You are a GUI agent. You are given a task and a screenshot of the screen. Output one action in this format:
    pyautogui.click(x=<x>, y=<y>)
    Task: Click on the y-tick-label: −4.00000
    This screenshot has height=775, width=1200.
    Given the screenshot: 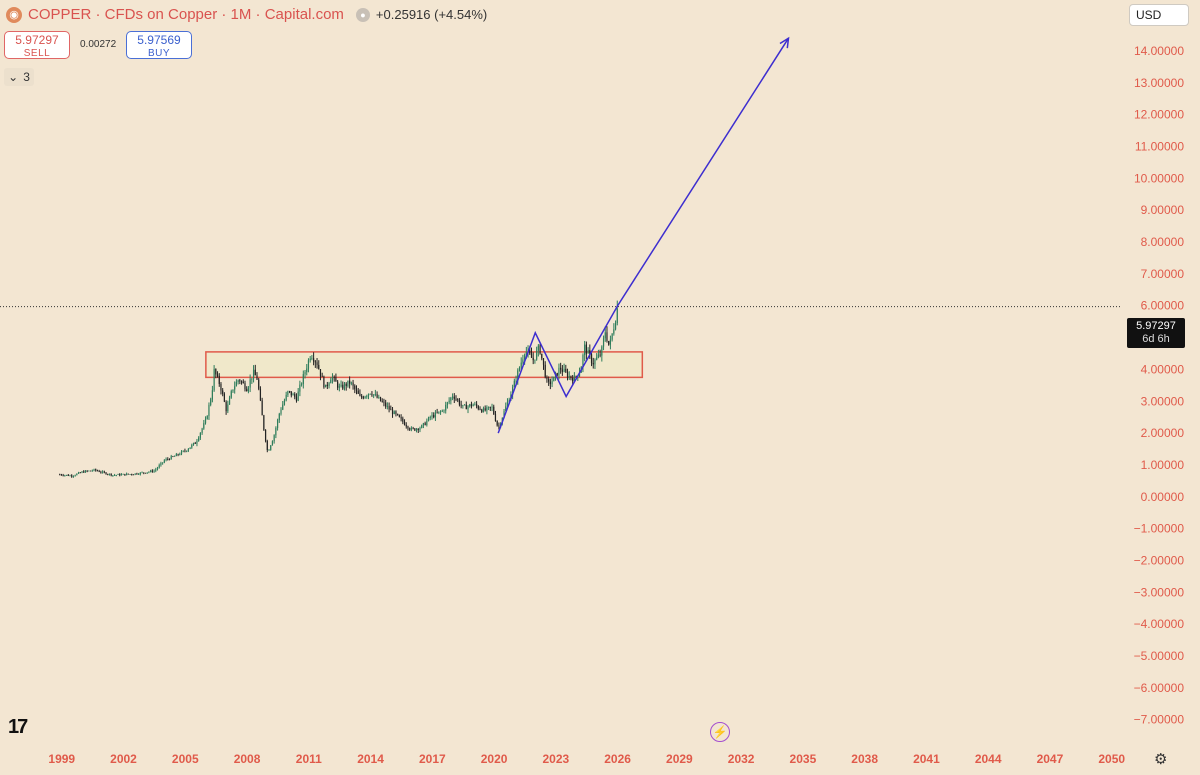 What is the action you would take?
    pyautogui.click(x=1159, y=624)
    